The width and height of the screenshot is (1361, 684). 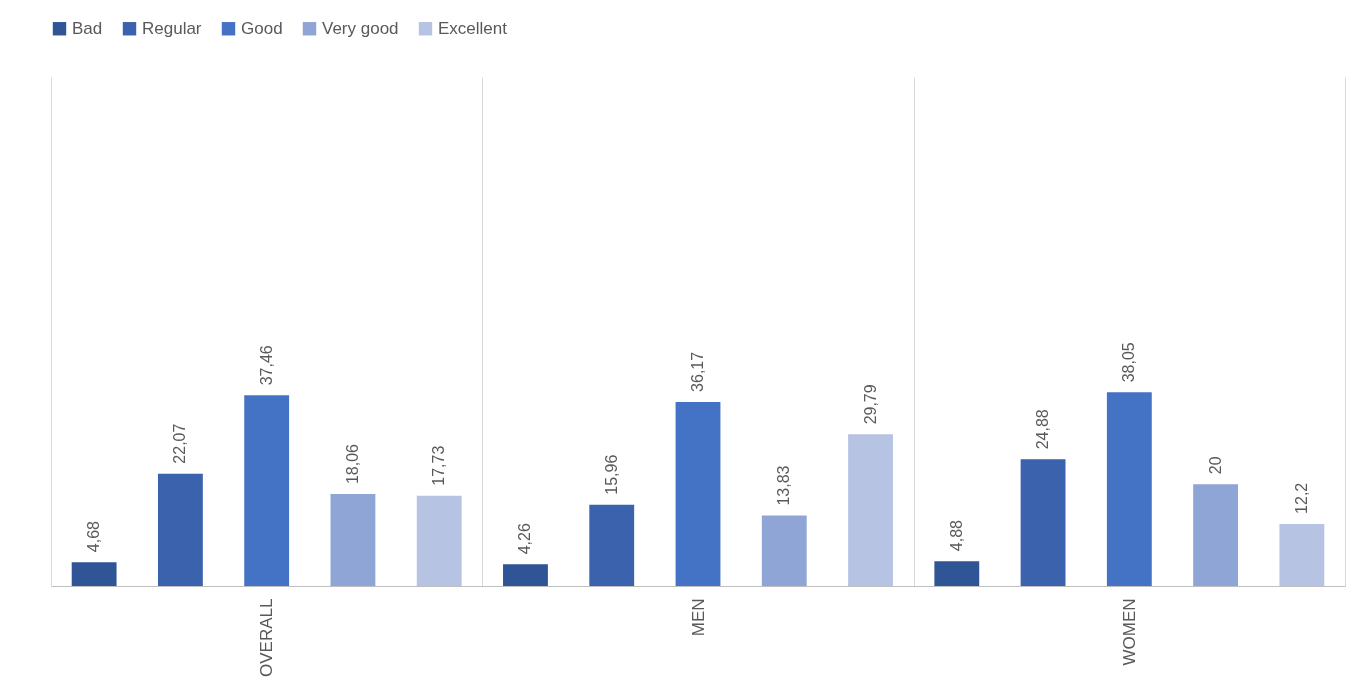 I want to click on data-label: 4,26, so click(x=525, y=539).